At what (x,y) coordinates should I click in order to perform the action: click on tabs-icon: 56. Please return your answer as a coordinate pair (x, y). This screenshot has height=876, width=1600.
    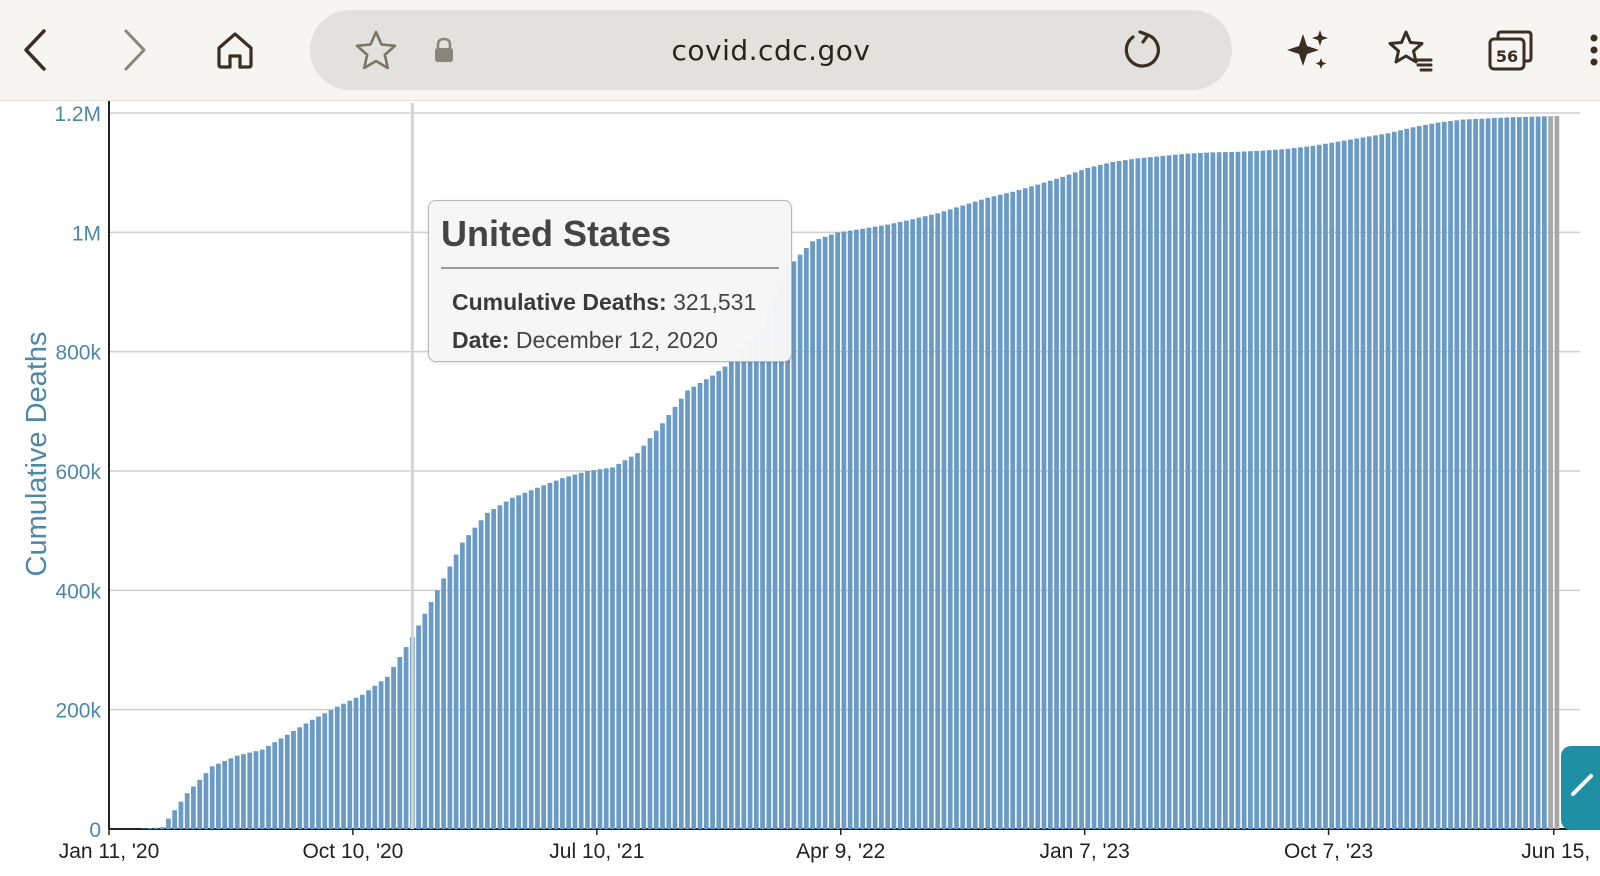
    Looking at the image, I should click on (1511, 51).